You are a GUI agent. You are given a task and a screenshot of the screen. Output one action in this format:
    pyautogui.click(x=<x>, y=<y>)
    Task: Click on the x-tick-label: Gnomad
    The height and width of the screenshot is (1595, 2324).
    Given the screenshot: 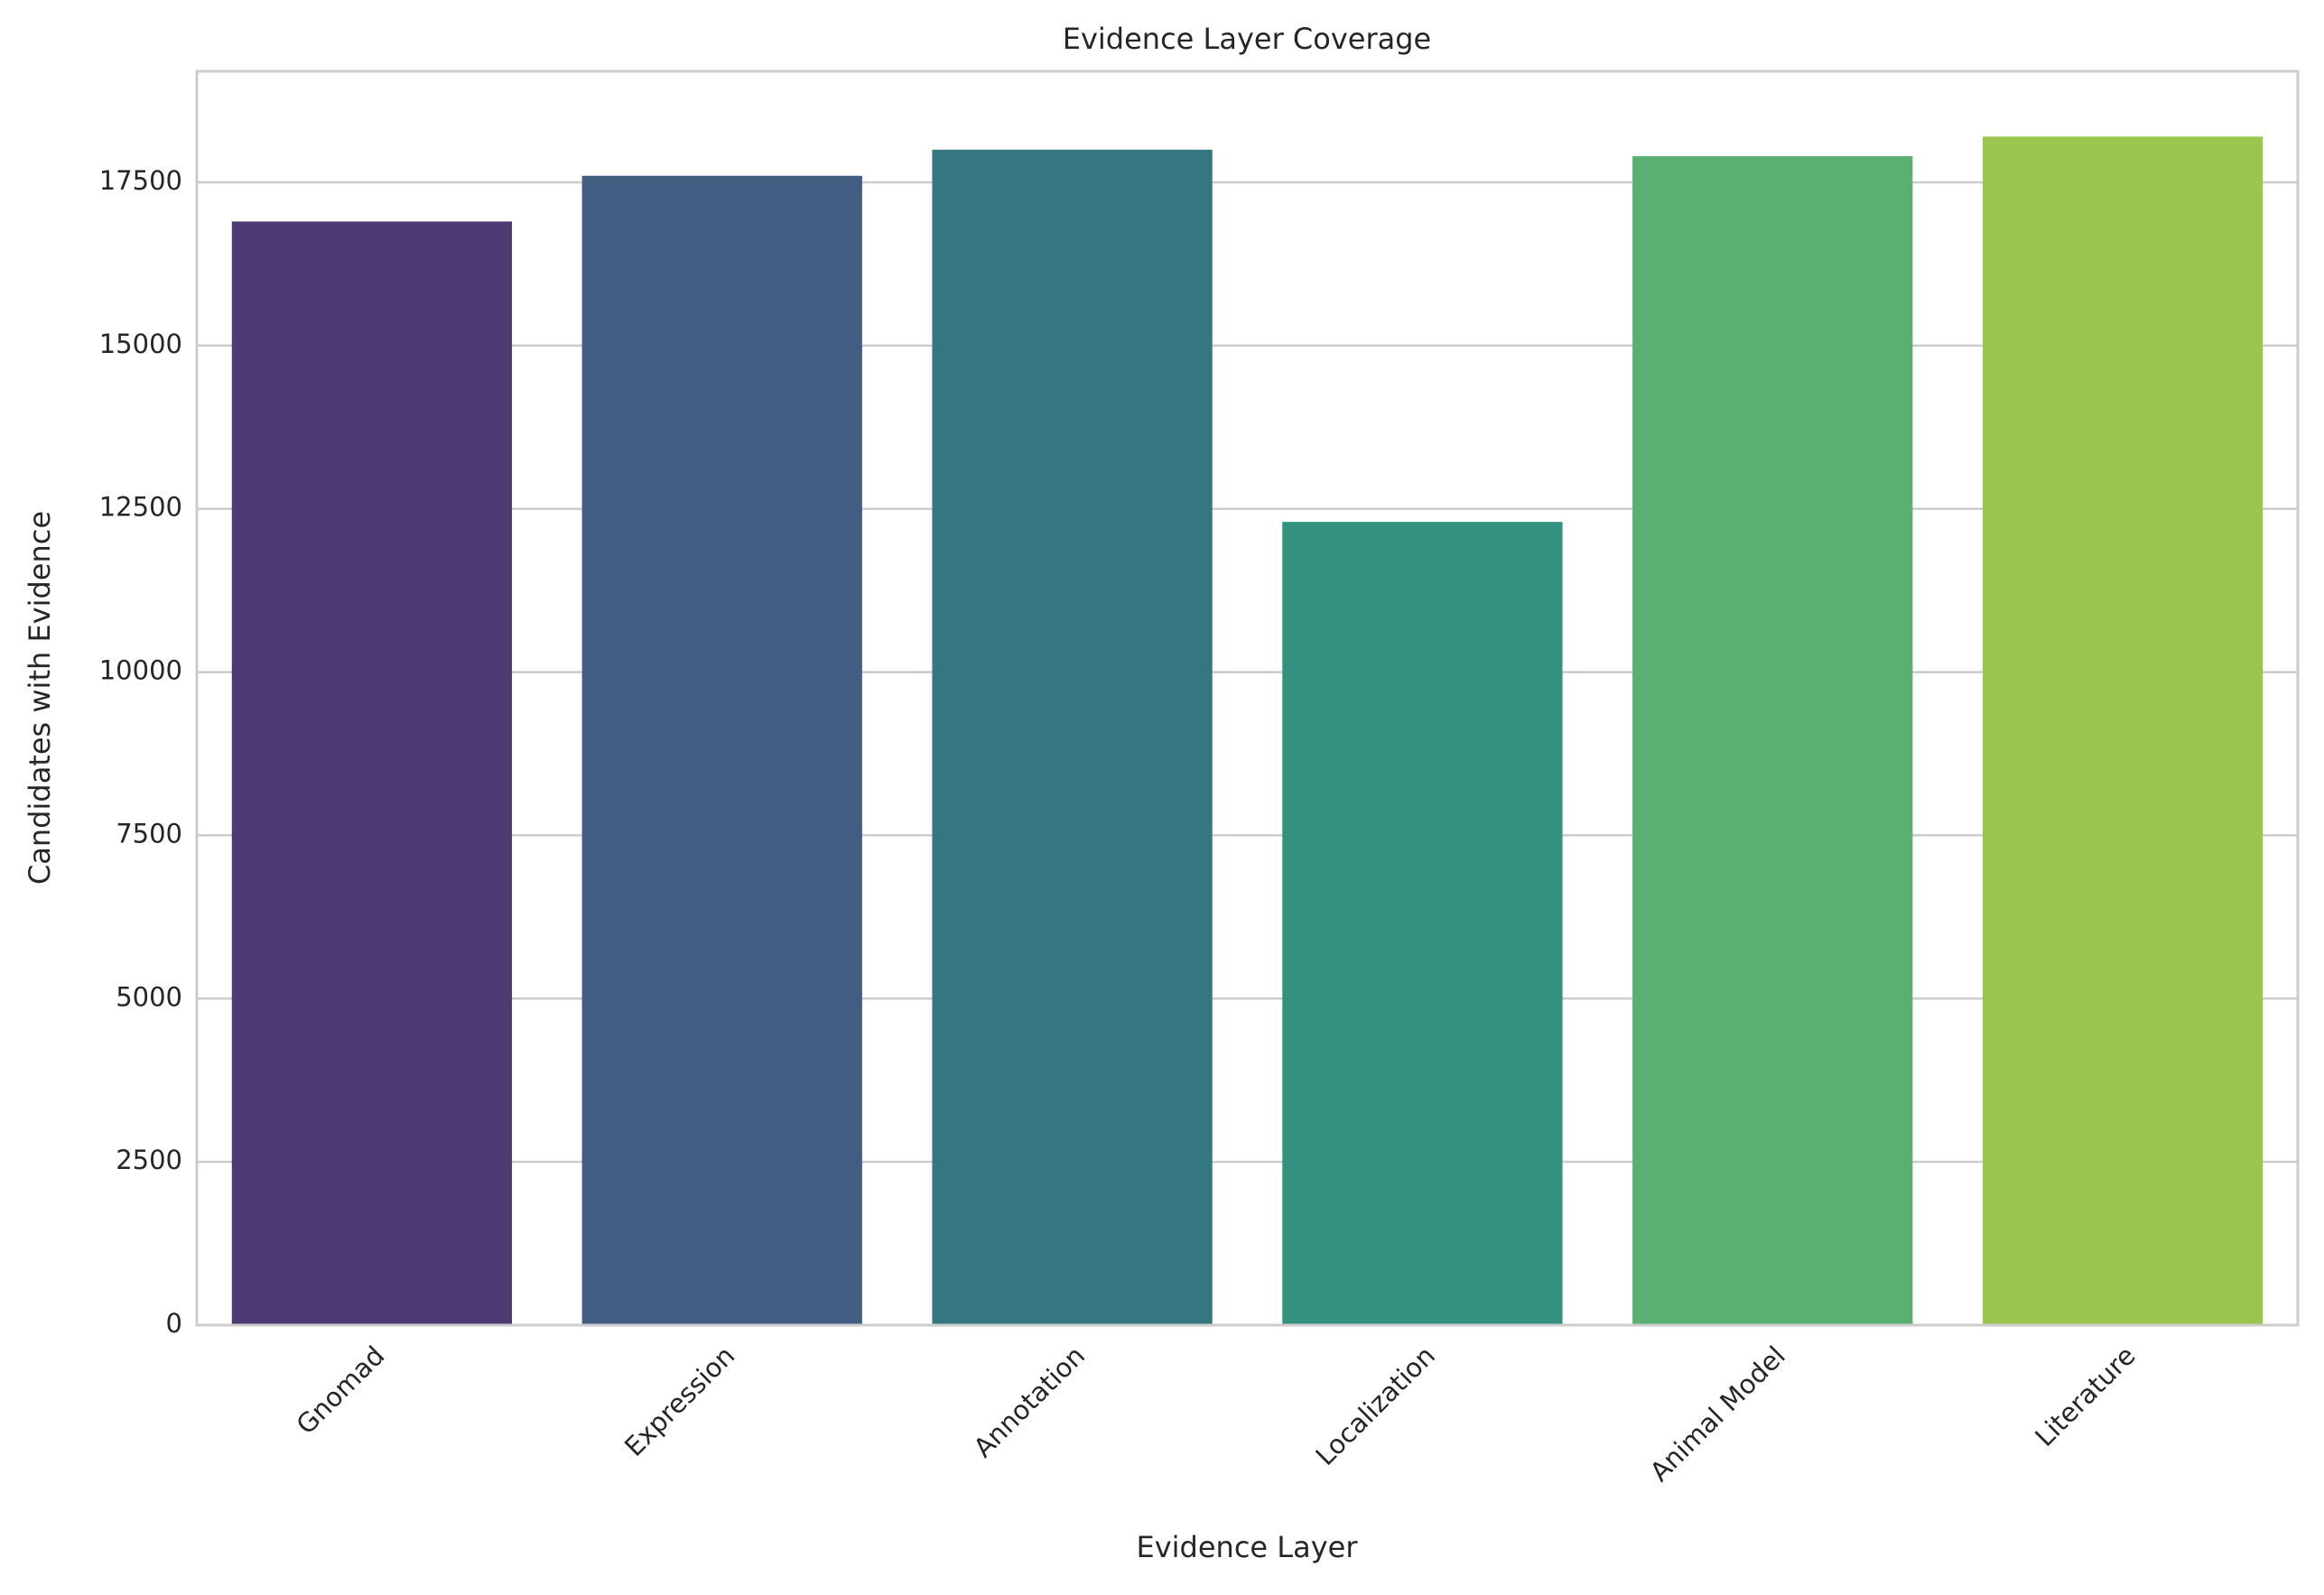 What is the action you would take?
    pyautogui.click(x=340, y=1390)
    